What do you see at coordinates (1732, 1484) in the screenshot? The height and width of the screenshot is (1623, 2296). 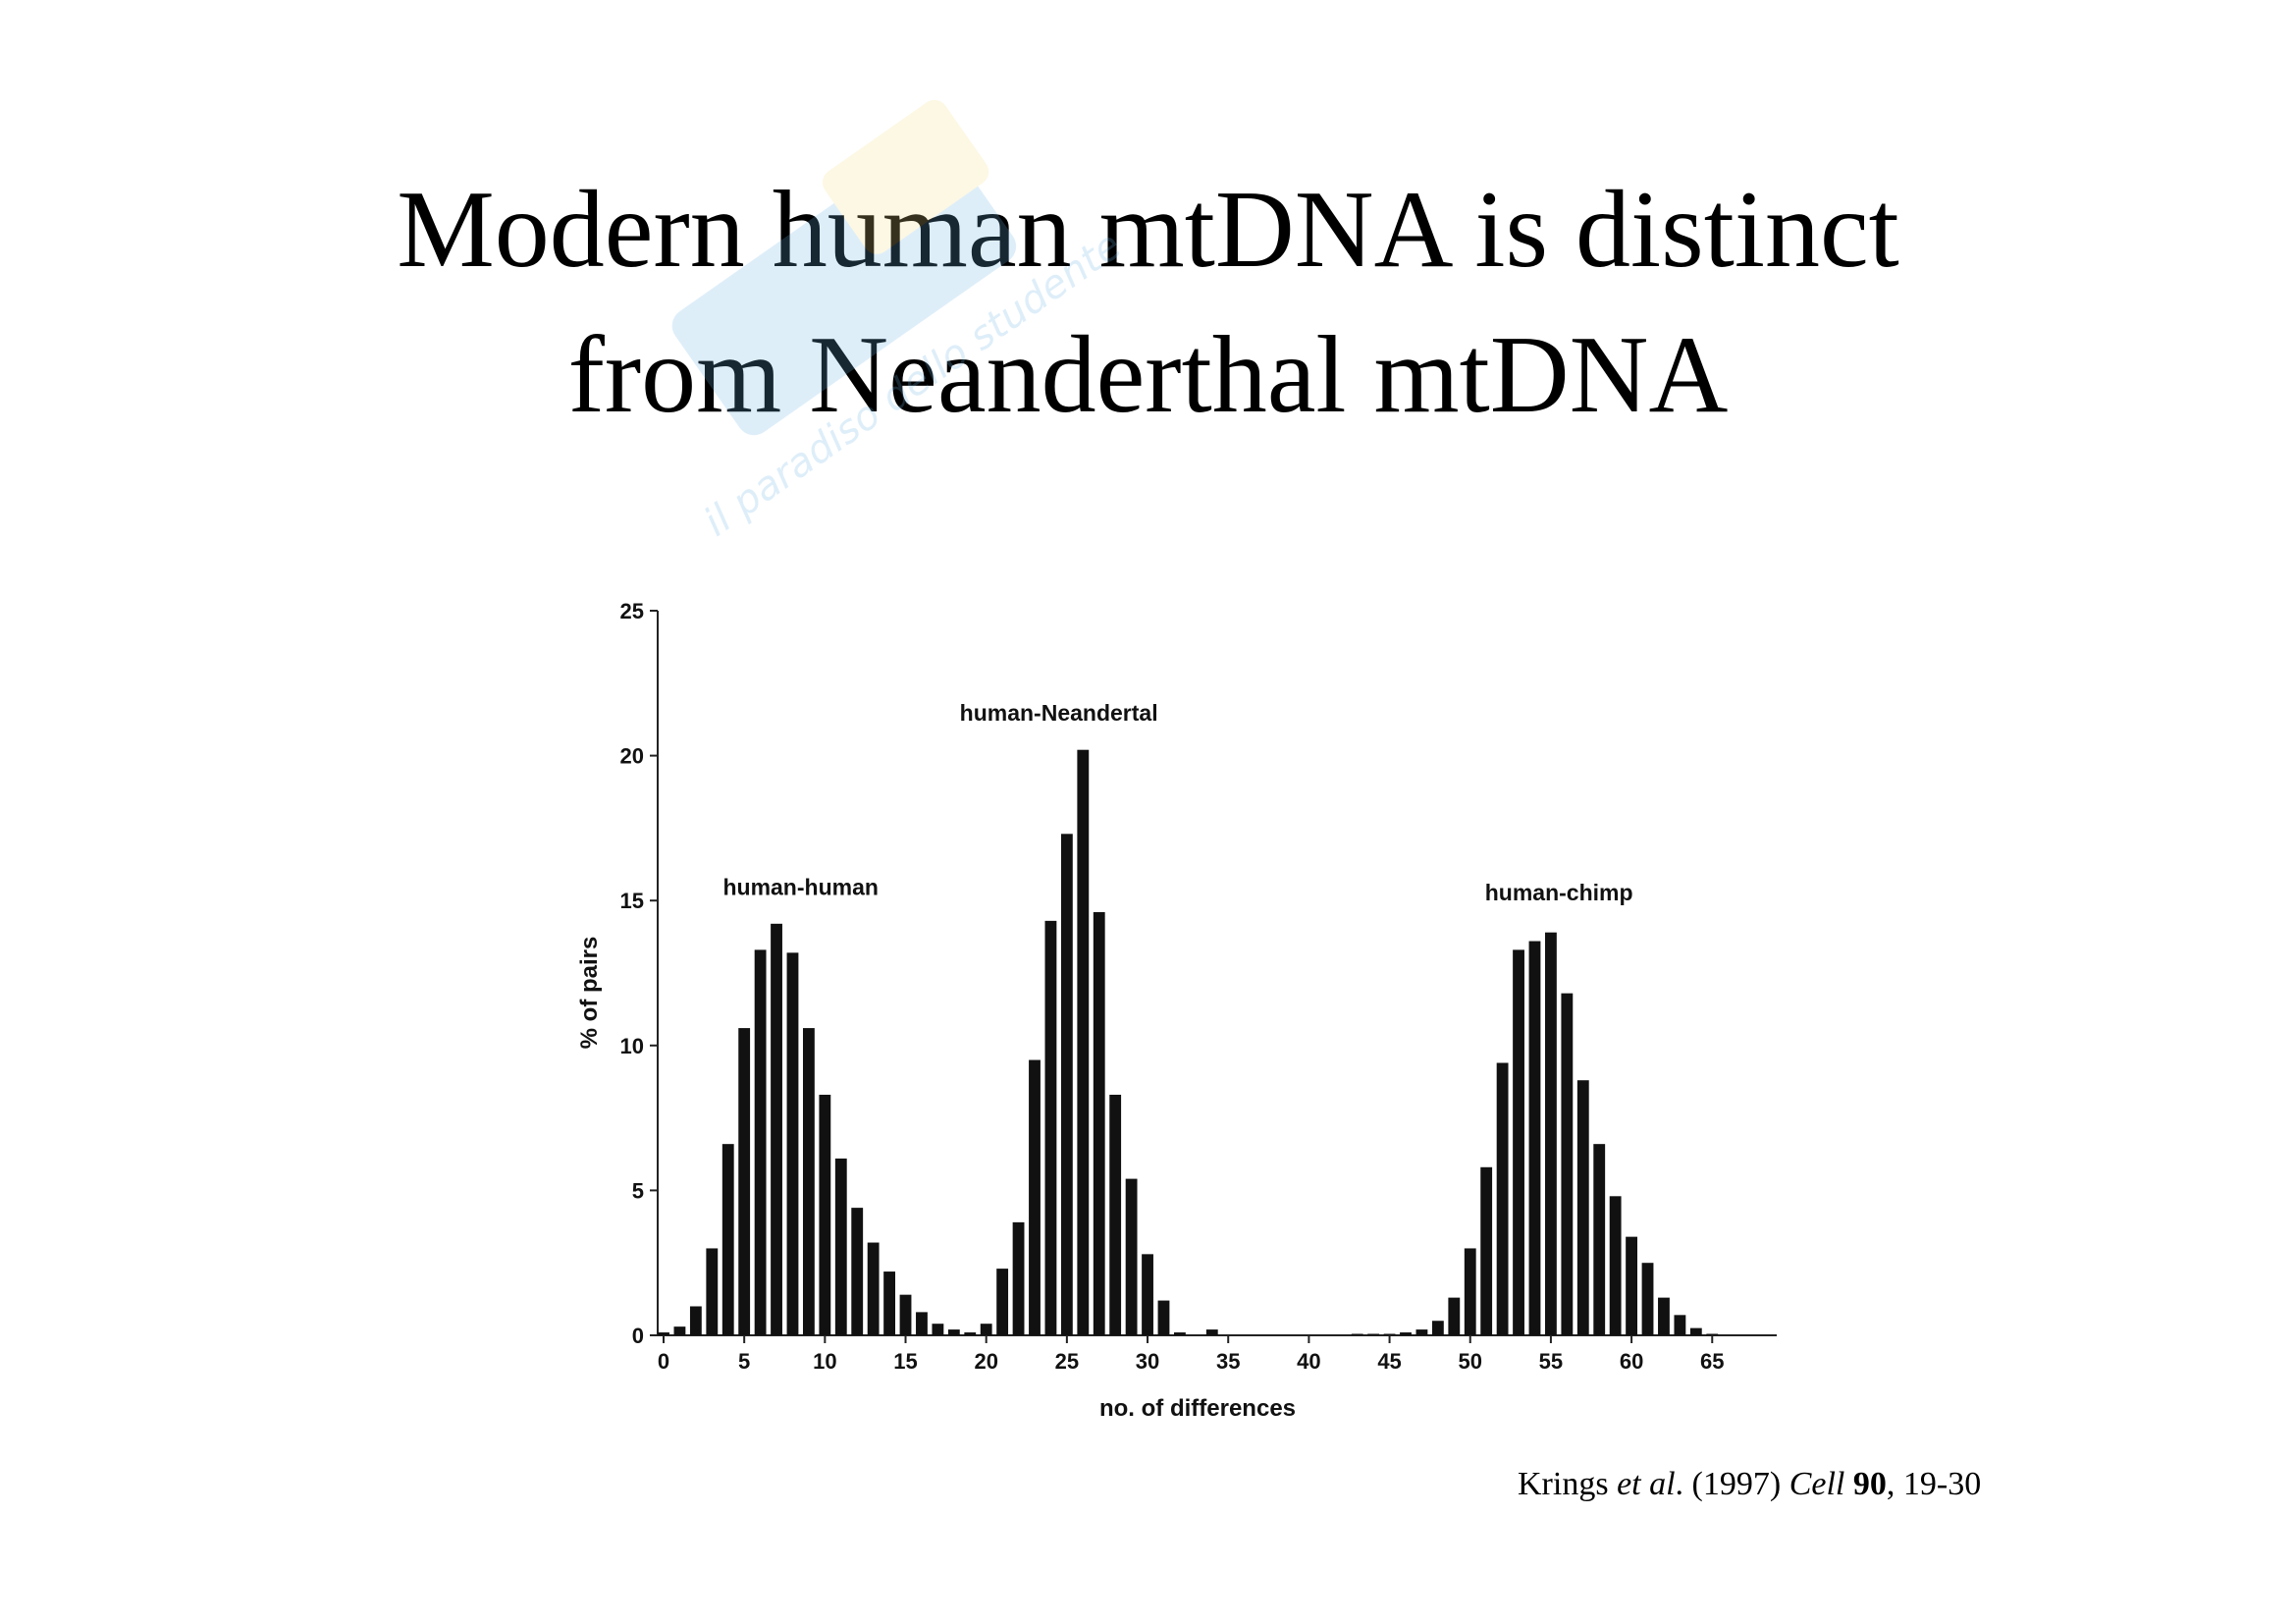 I see `citation-year: . (1997)` at bounding box center [1732, 1484].